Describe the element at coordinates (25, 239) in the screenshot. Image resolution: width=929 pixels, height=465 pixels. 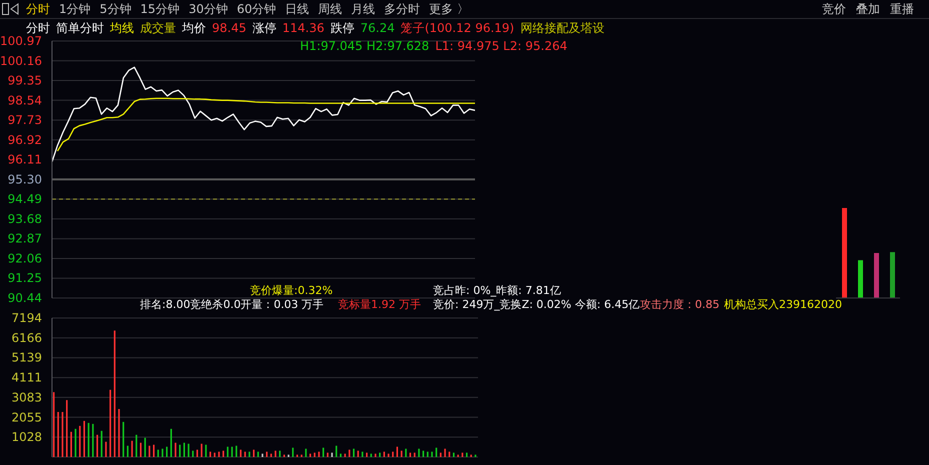
I see `y-tick-label: 92.87` at that location.